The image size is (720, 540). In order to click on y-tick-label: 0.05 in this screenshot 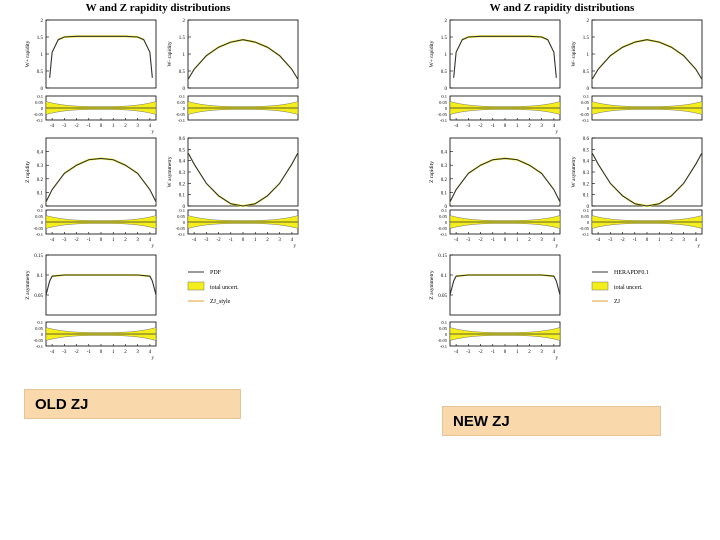, I will do `click(442, 296)`.